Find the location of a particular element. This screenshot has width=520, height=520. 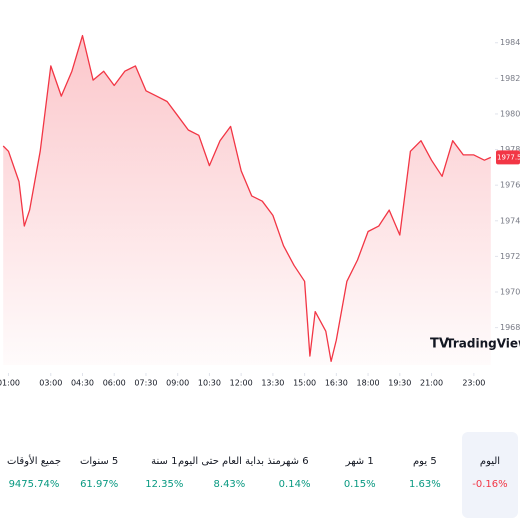

period-label: 1 سنة is located at coordinates (164, 461).